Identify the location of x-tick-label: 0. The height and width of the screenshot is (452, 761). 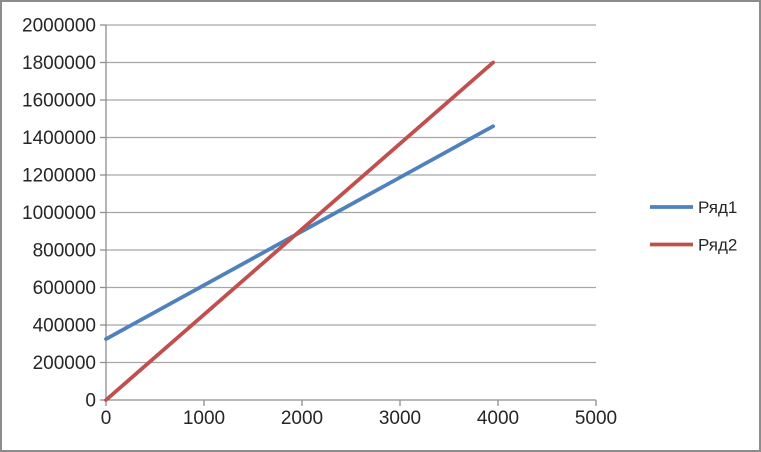
(106, 418).